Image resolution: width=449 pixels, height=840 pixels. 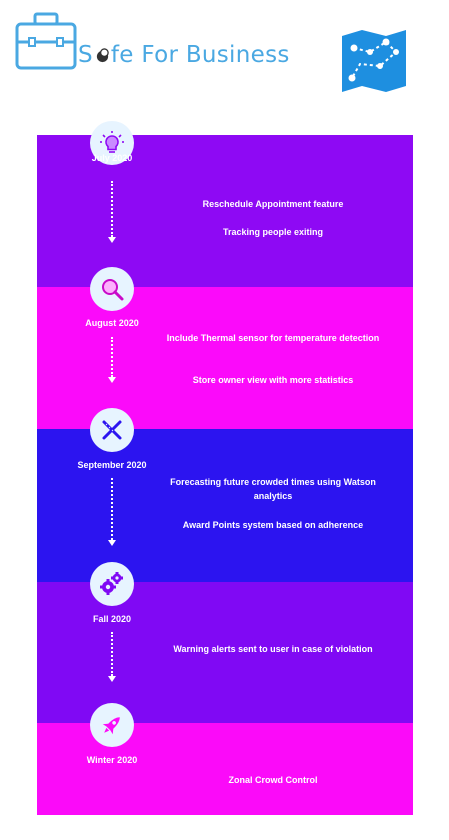 I want to click on milestone-winter: Winter 2020 Zonal Crowd Control, so click(x=225, y=759).